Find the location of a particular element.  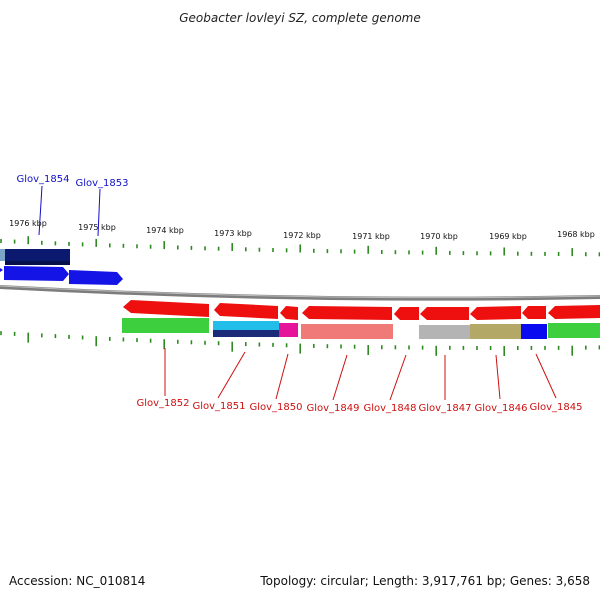

gene-label-glov-1851: Glov_1851 is located at coordinates (218, 406).